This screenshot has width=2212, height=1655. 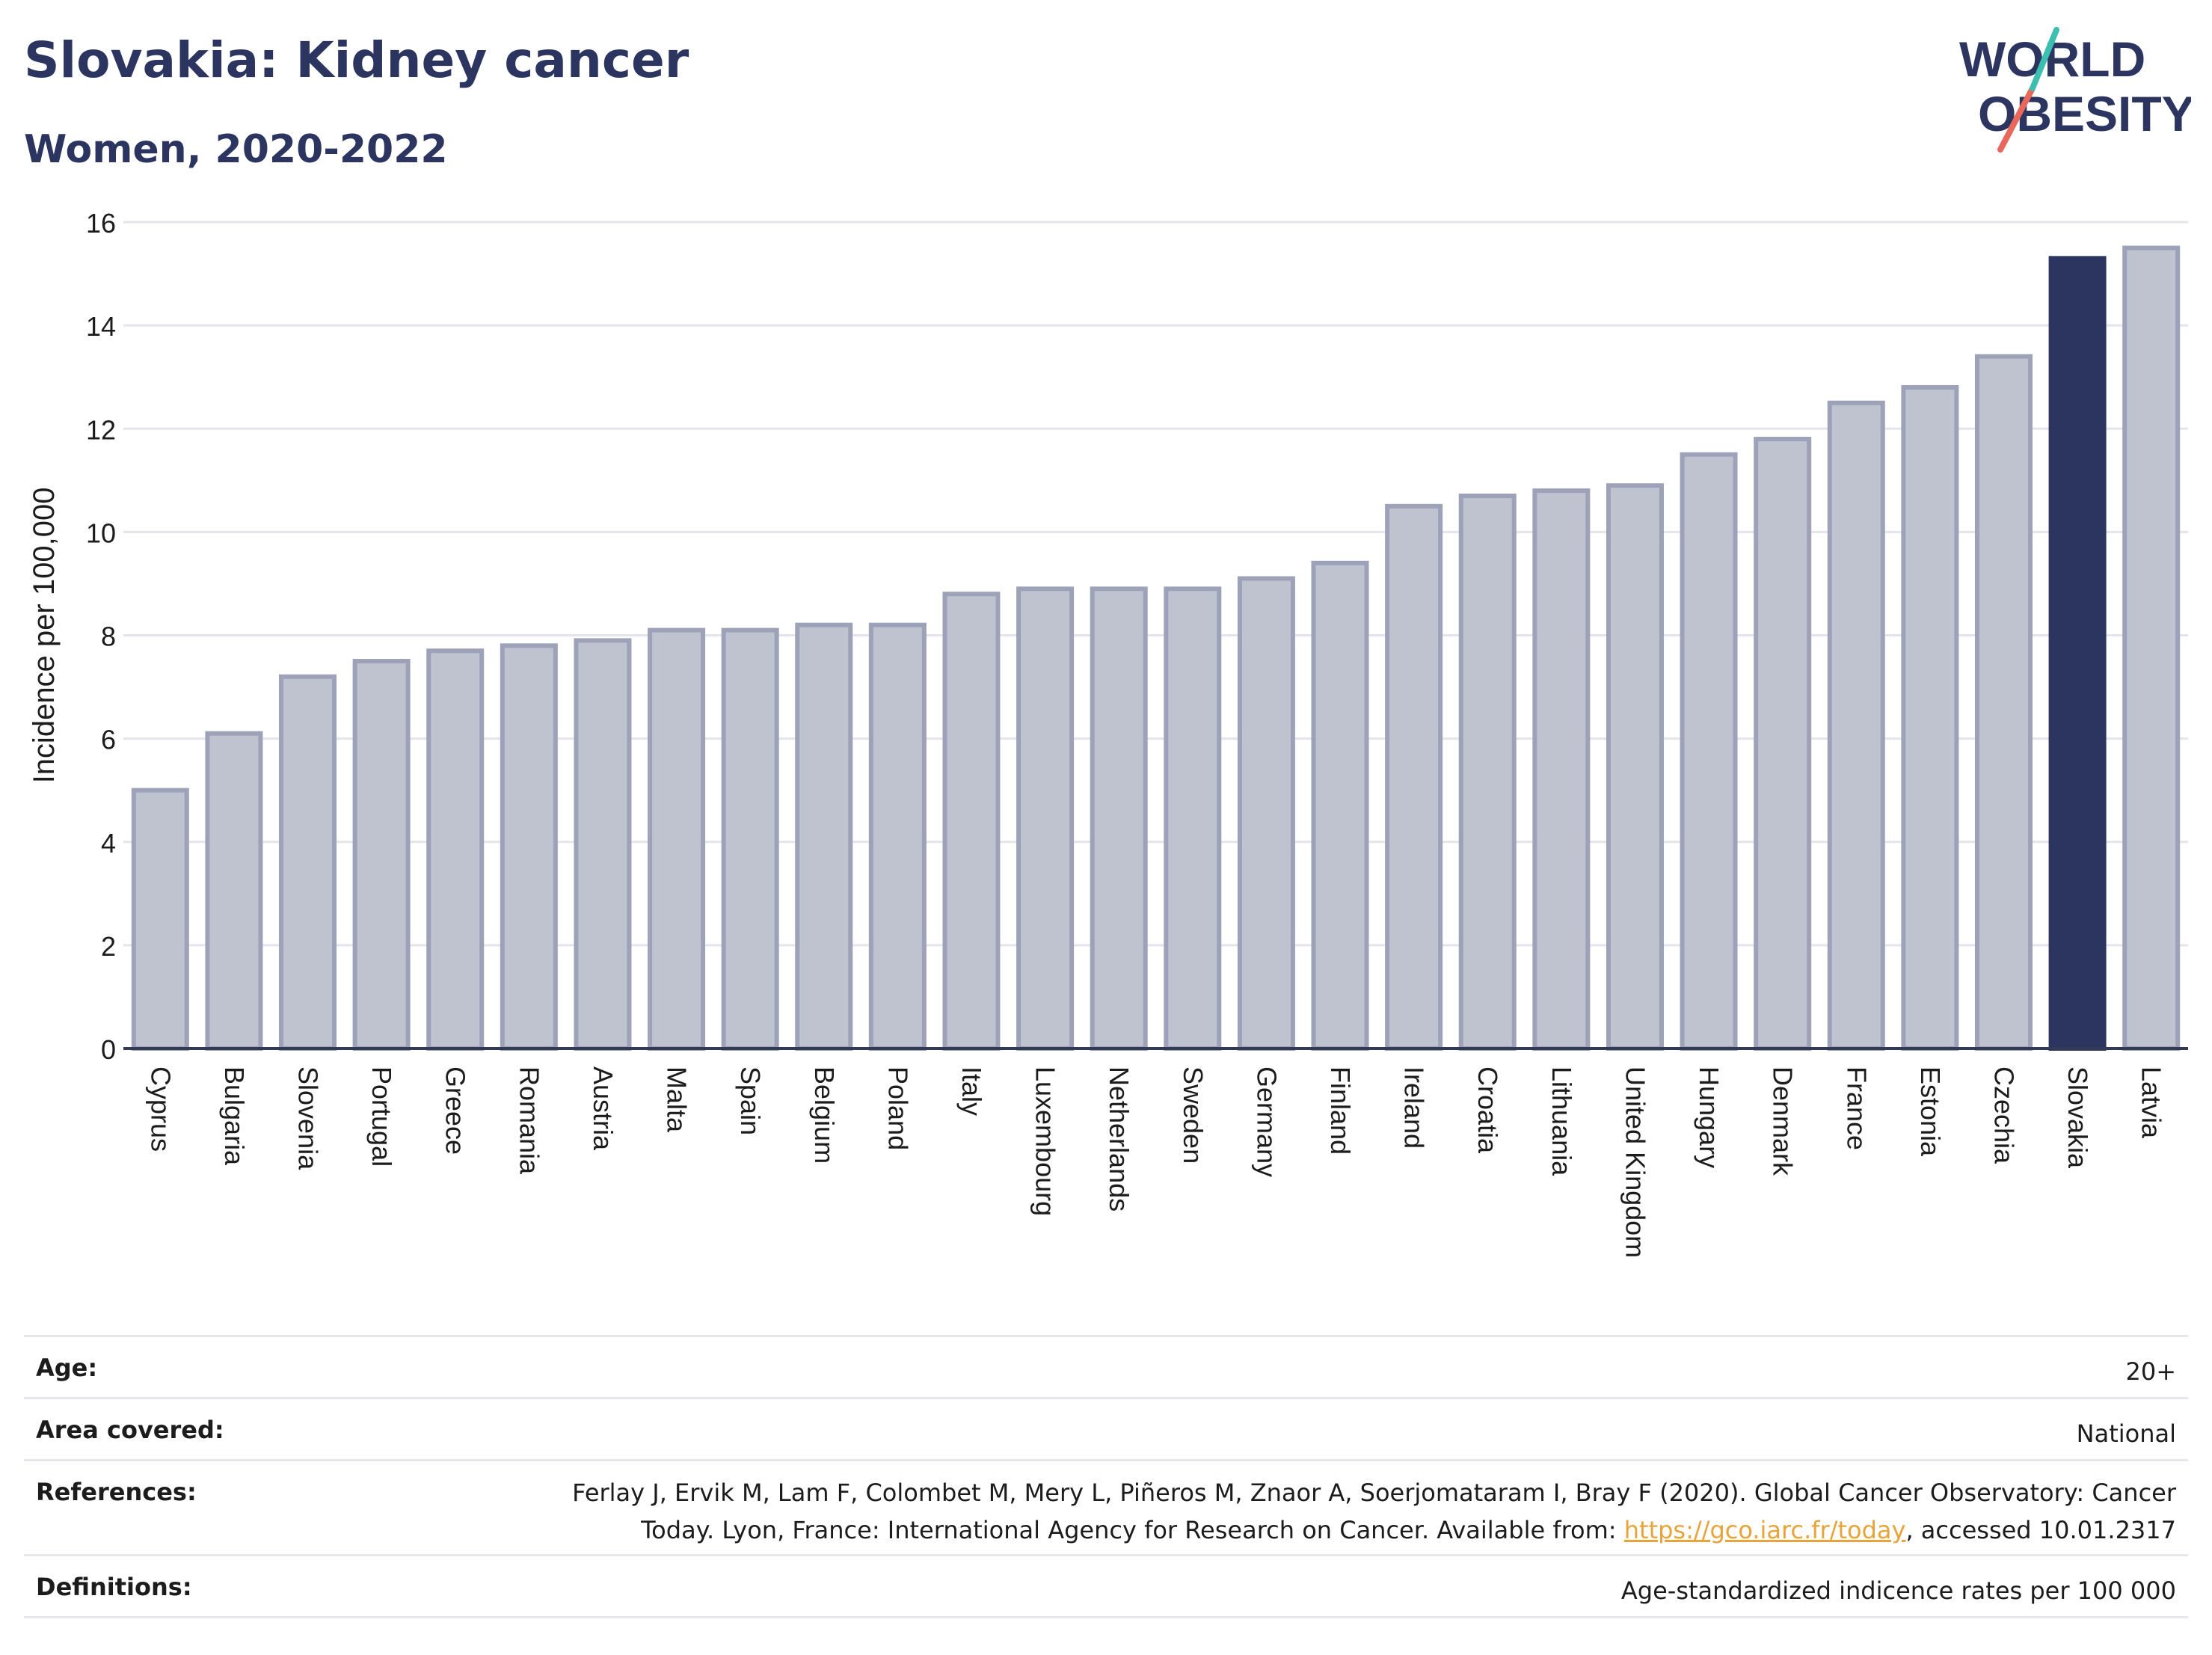 What do you see at coordinates (101, 533) in the screenshot?
I see `y-tick-label: 10` at bounding box center [101, 533].